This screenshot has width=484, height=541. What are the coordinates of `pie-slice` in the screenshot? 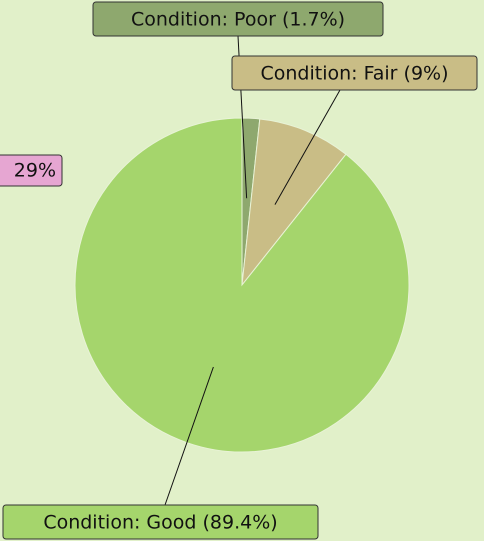 It's located at (294, 202).